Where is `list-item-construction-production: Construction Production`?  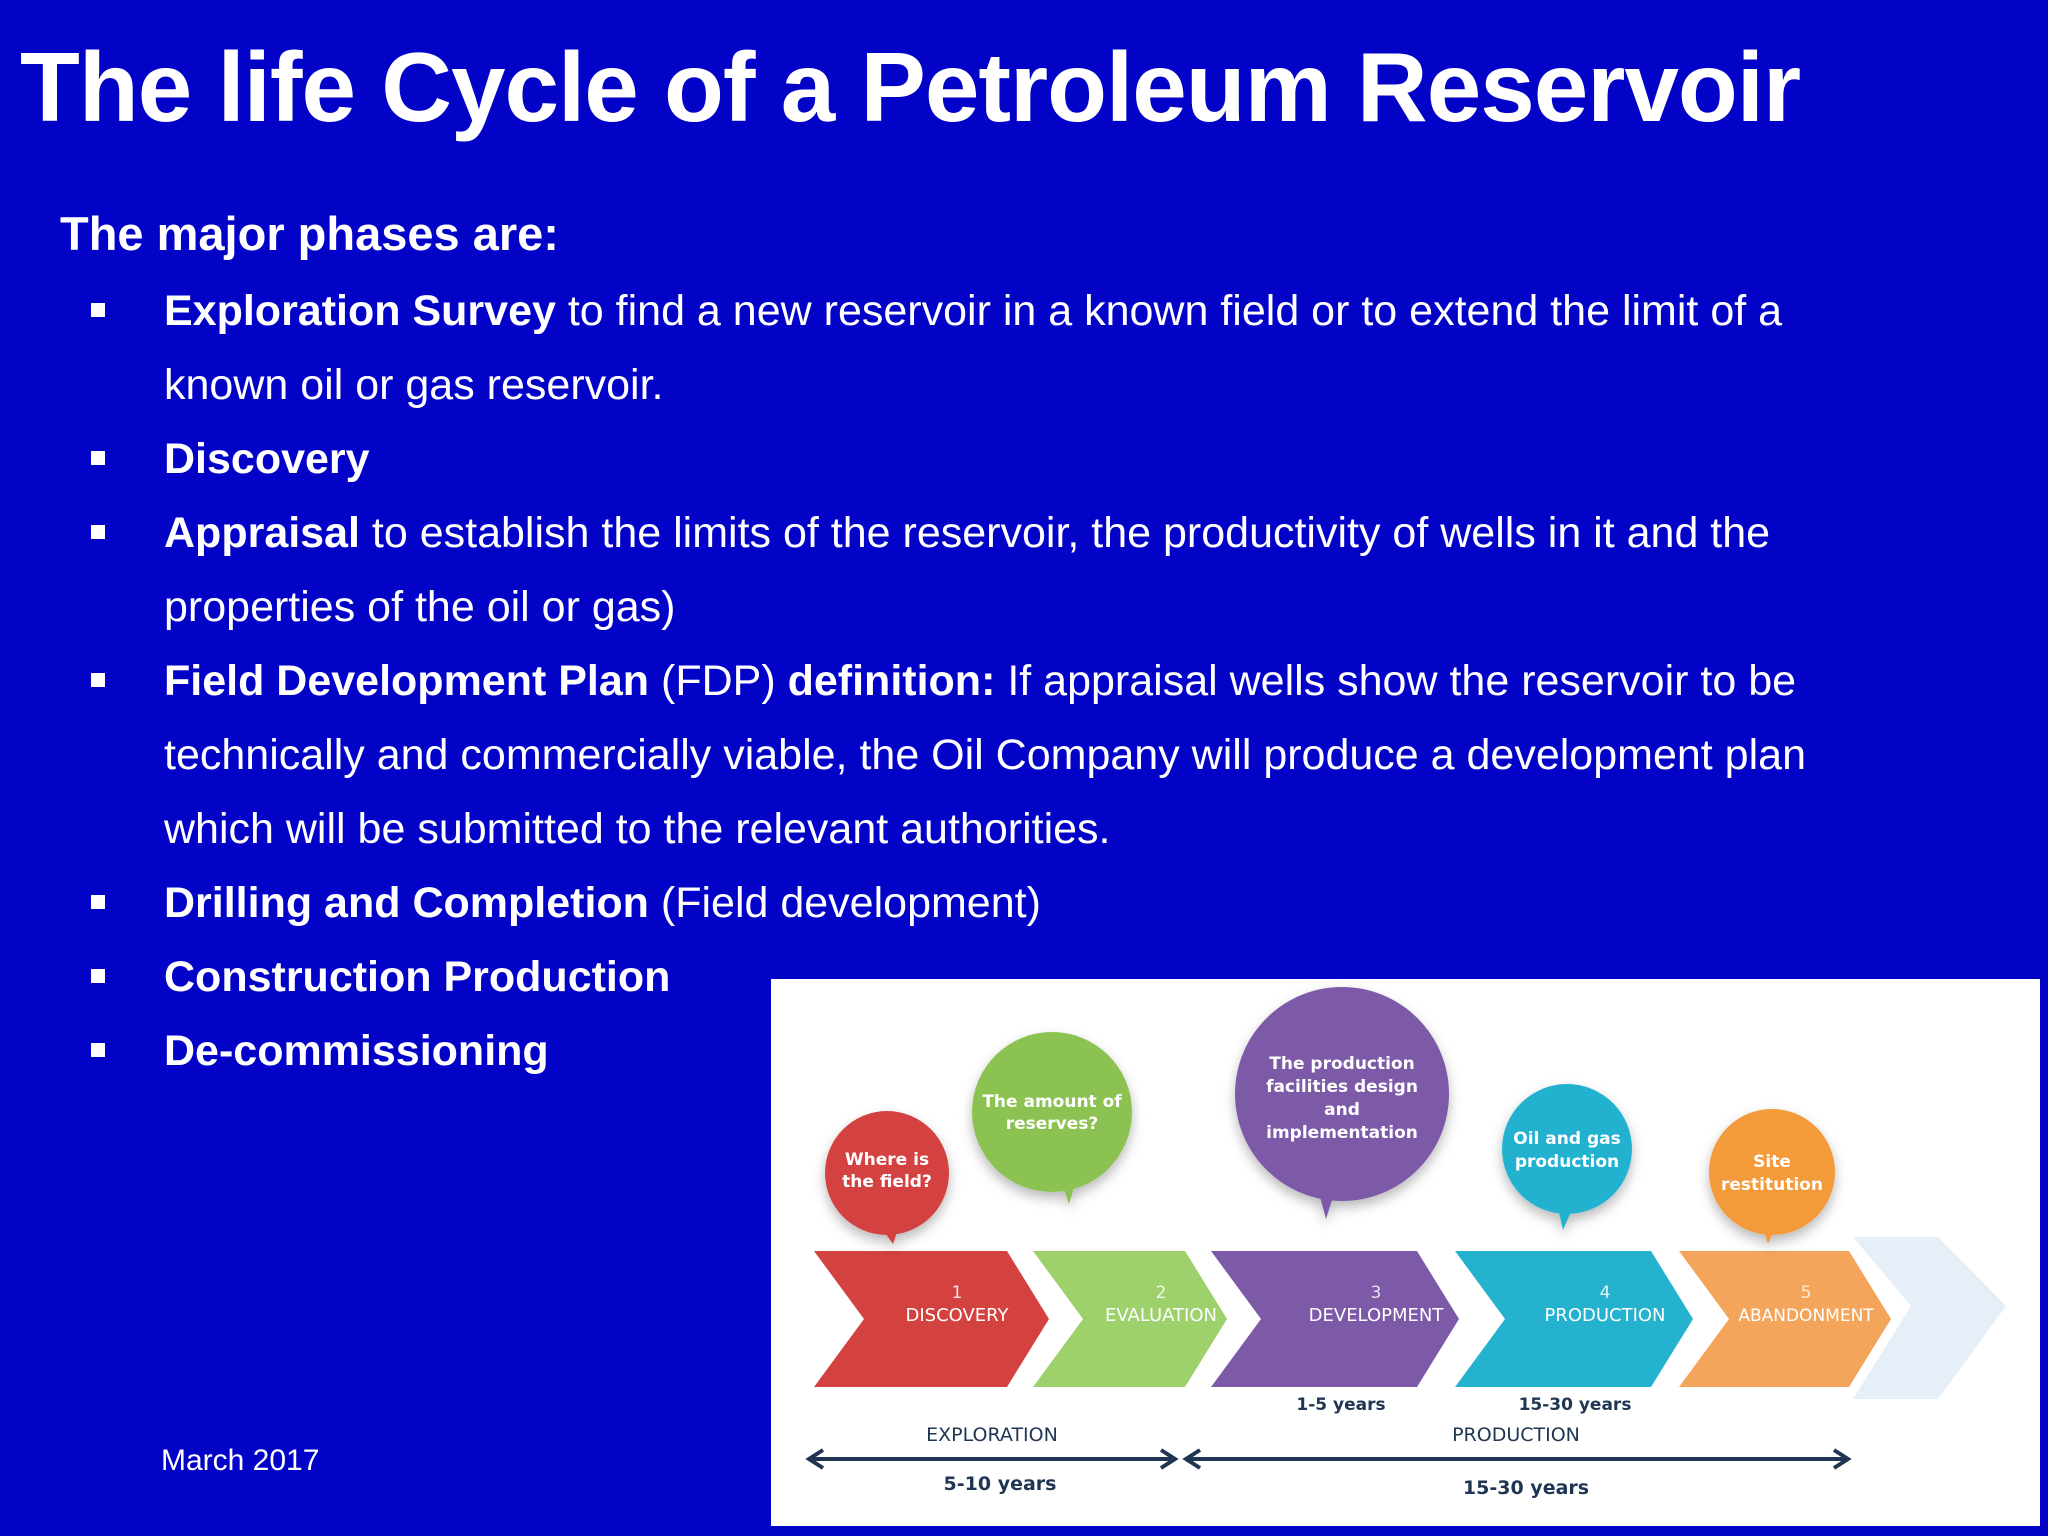
list-item-construction-production: Construction Production is located at coordinates (382, 977).